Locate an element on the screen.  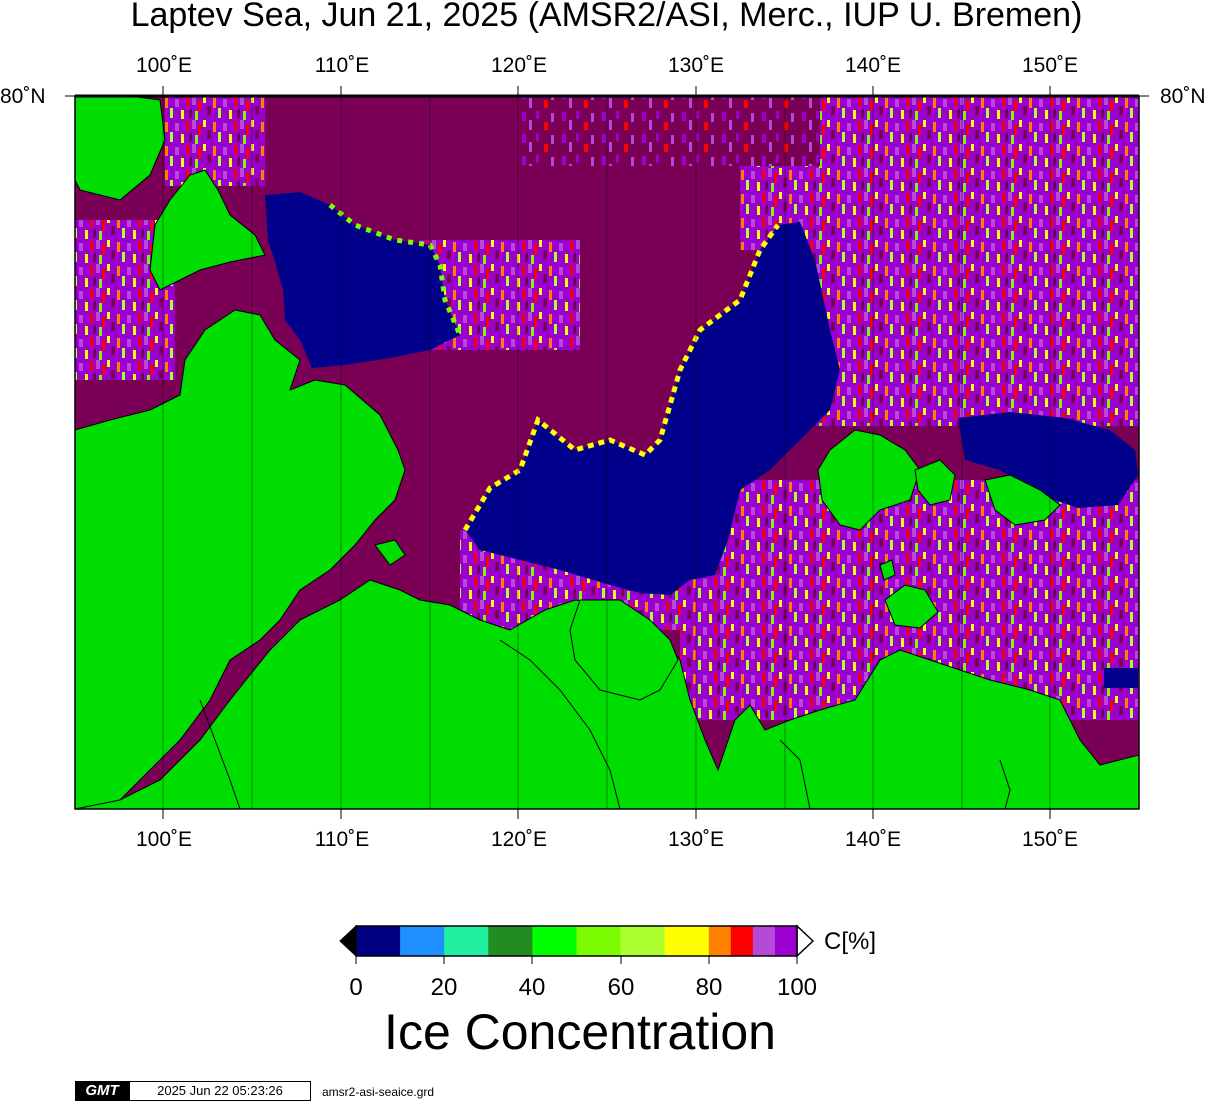
colorbar-tick-label: 20 is located at coordinates (444, 987).